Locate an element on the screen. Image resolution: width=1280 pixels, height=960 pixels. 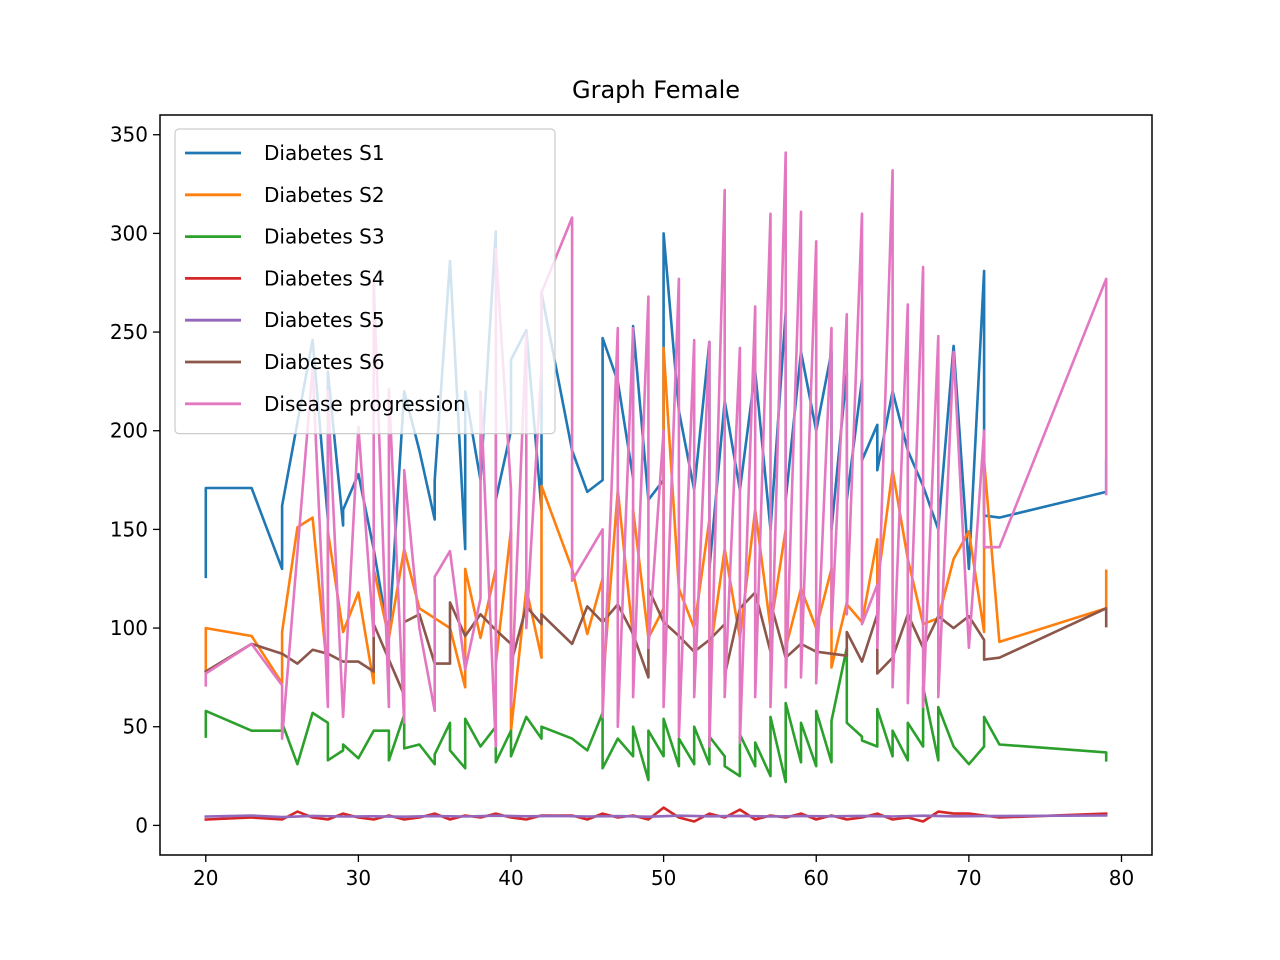
y-axis: 0 50 100 150 200 250 300 350 is located at coordinates (135, 480).